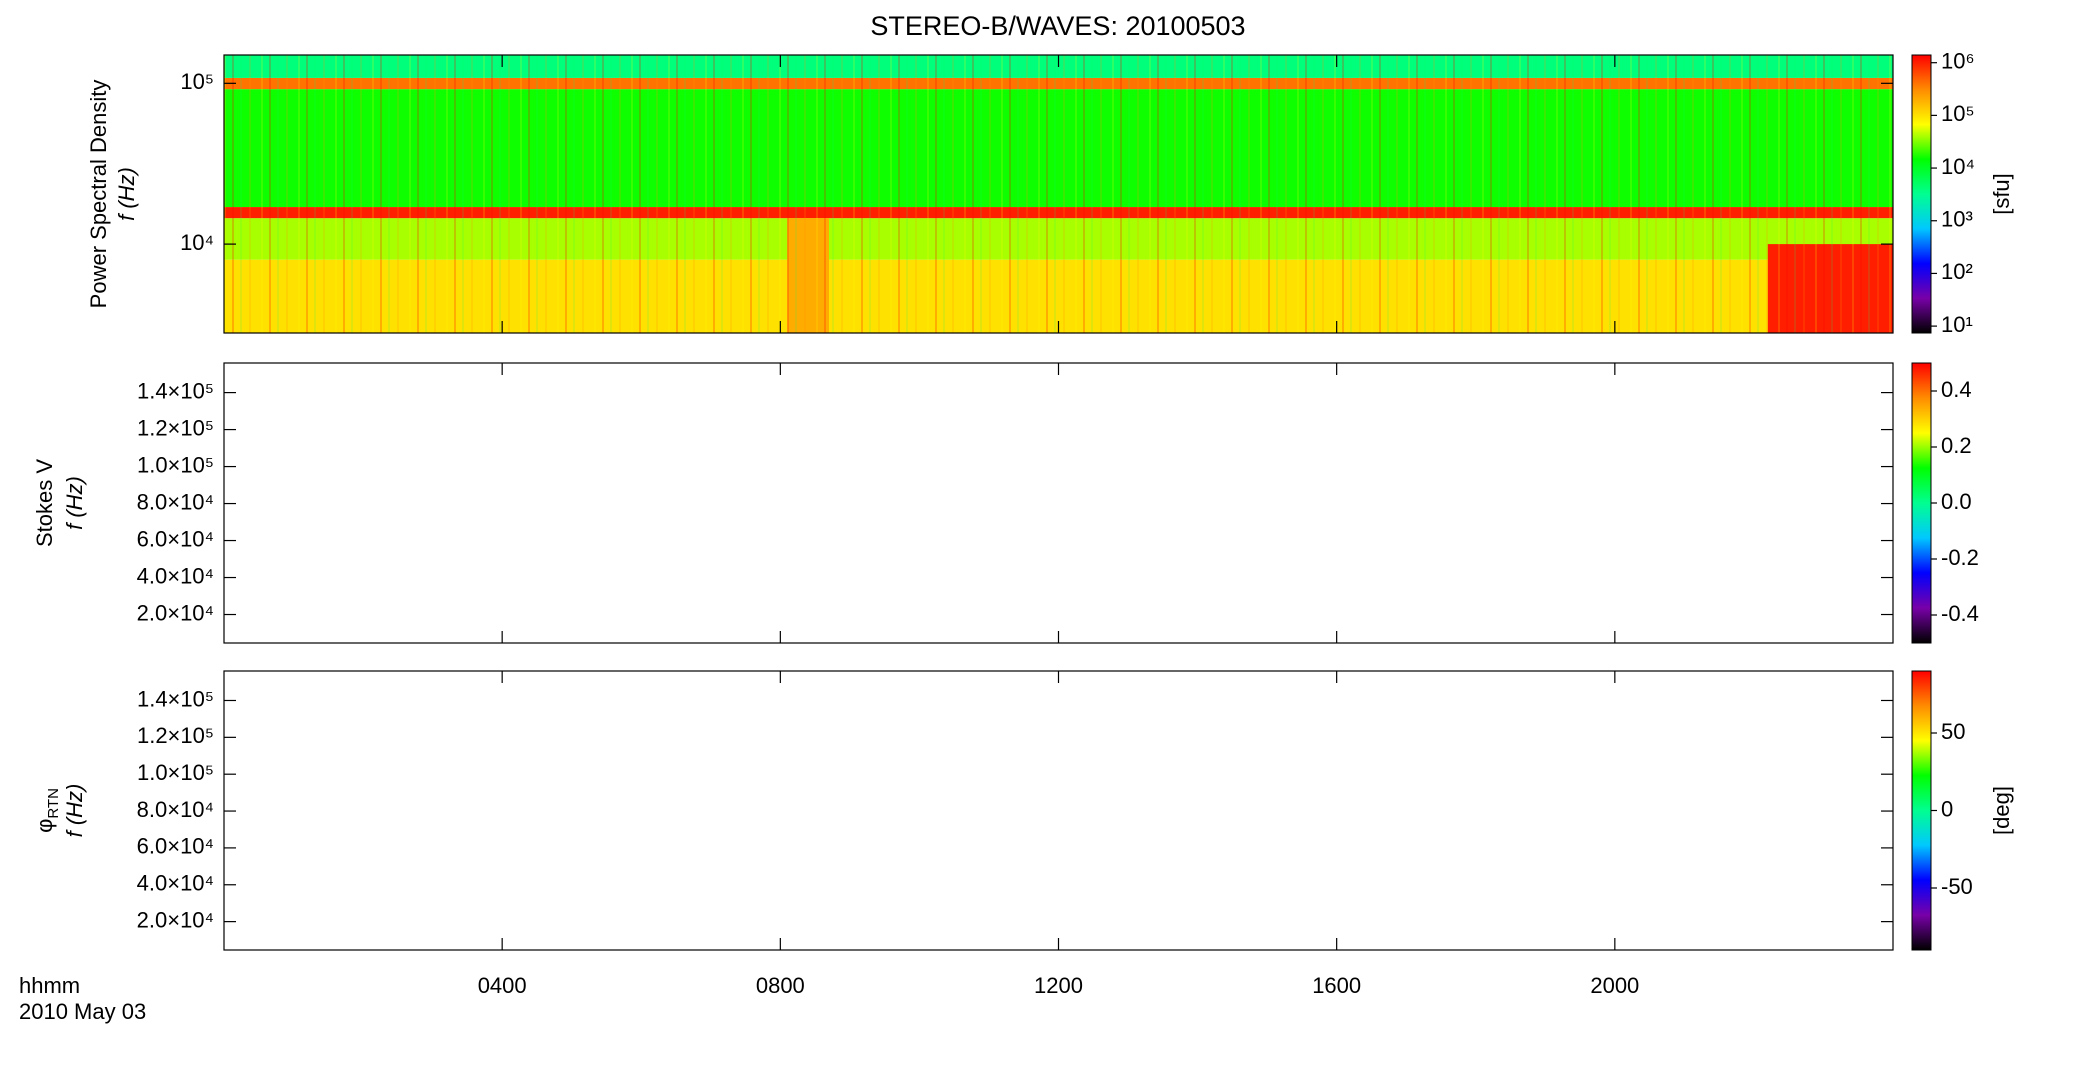 This screenshot has width=2096, height=1080. What do you see at coordinates (780, 985) in the screenshot?
I see `x-tick-label: 0800` at bounding box center [780, 985].